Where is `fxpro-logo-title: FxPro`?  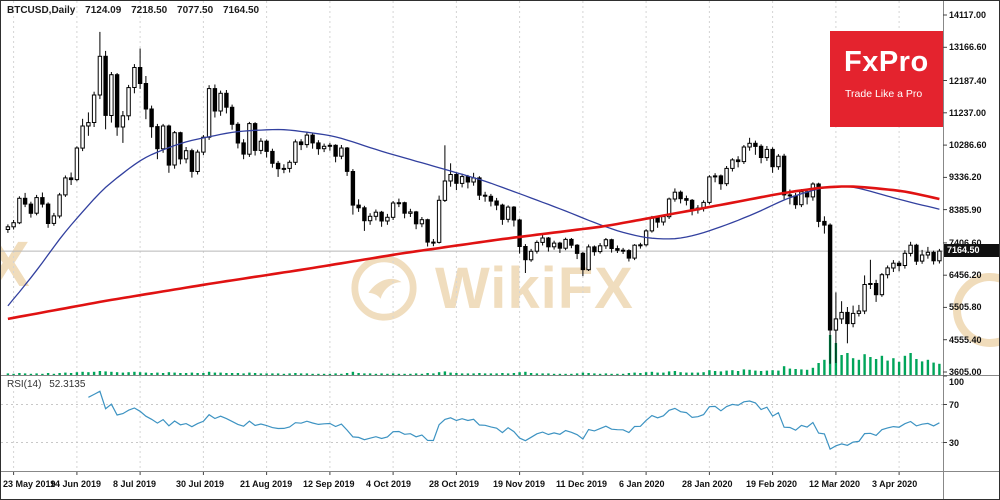
fxpro-logo-title: FxPro is located at coordinates (886, 62).